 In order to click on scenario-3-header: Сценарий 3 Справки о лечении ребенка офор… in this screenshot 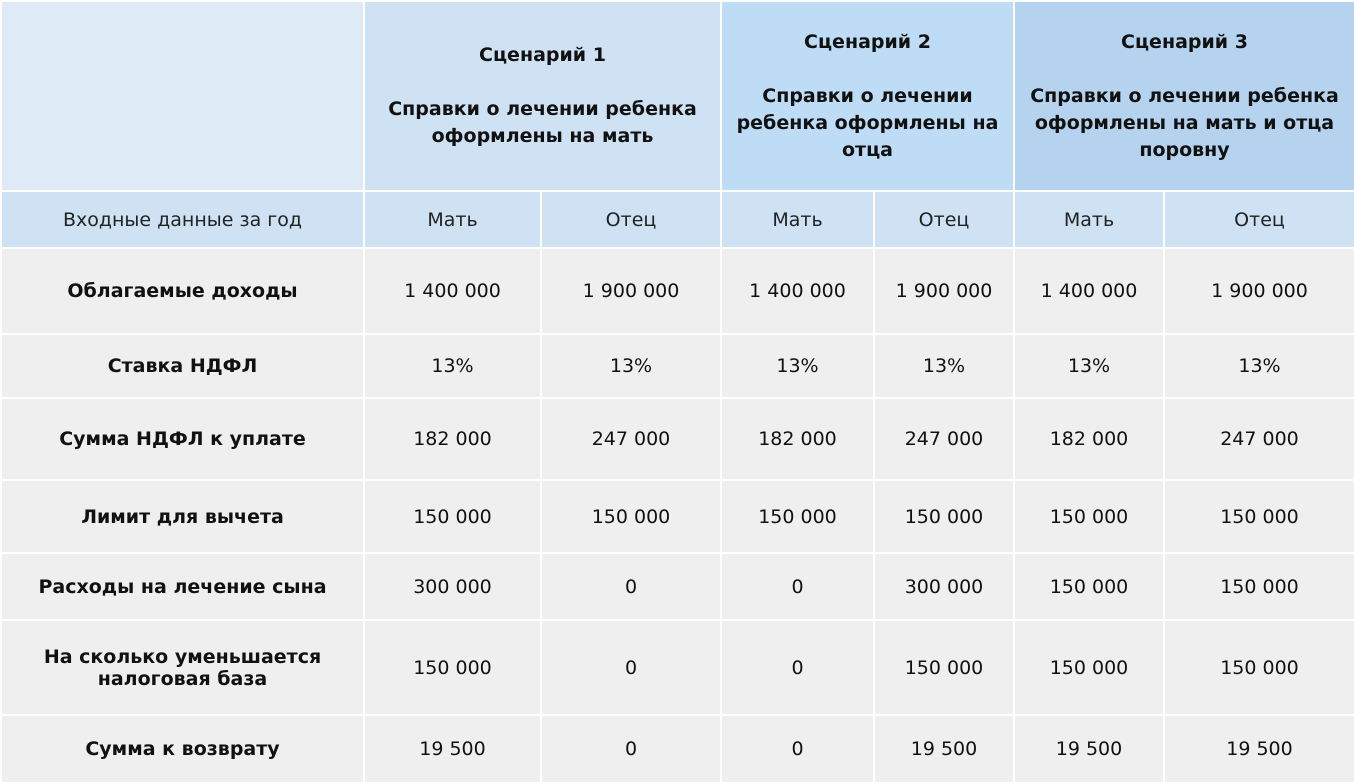, I will do `click(1183, 96)`.